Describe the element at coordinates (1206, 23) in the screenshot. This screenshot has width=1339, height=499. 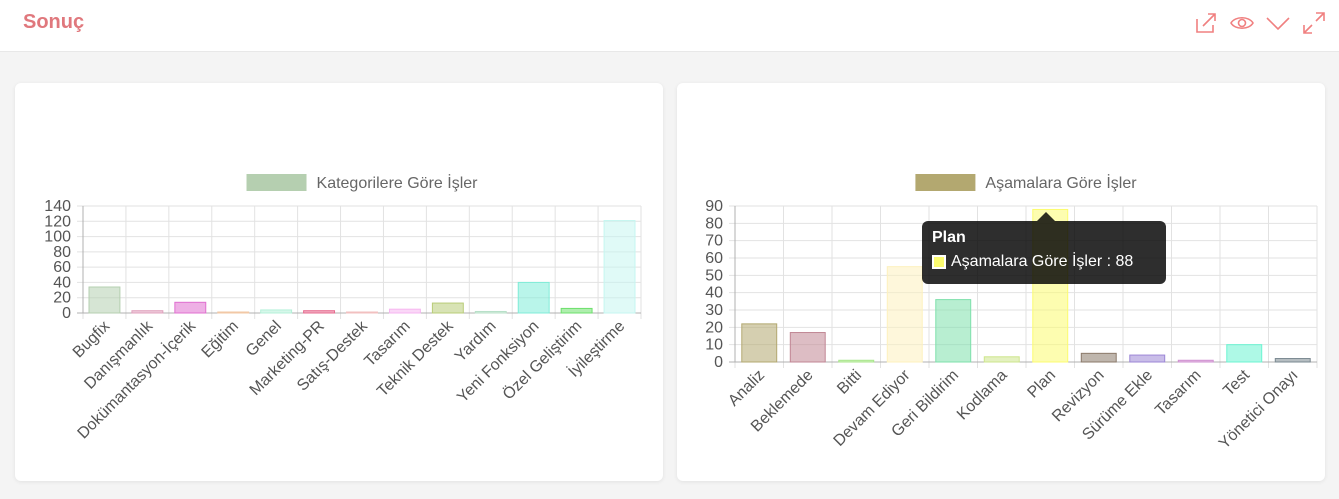
I see `share-icon` at that location.